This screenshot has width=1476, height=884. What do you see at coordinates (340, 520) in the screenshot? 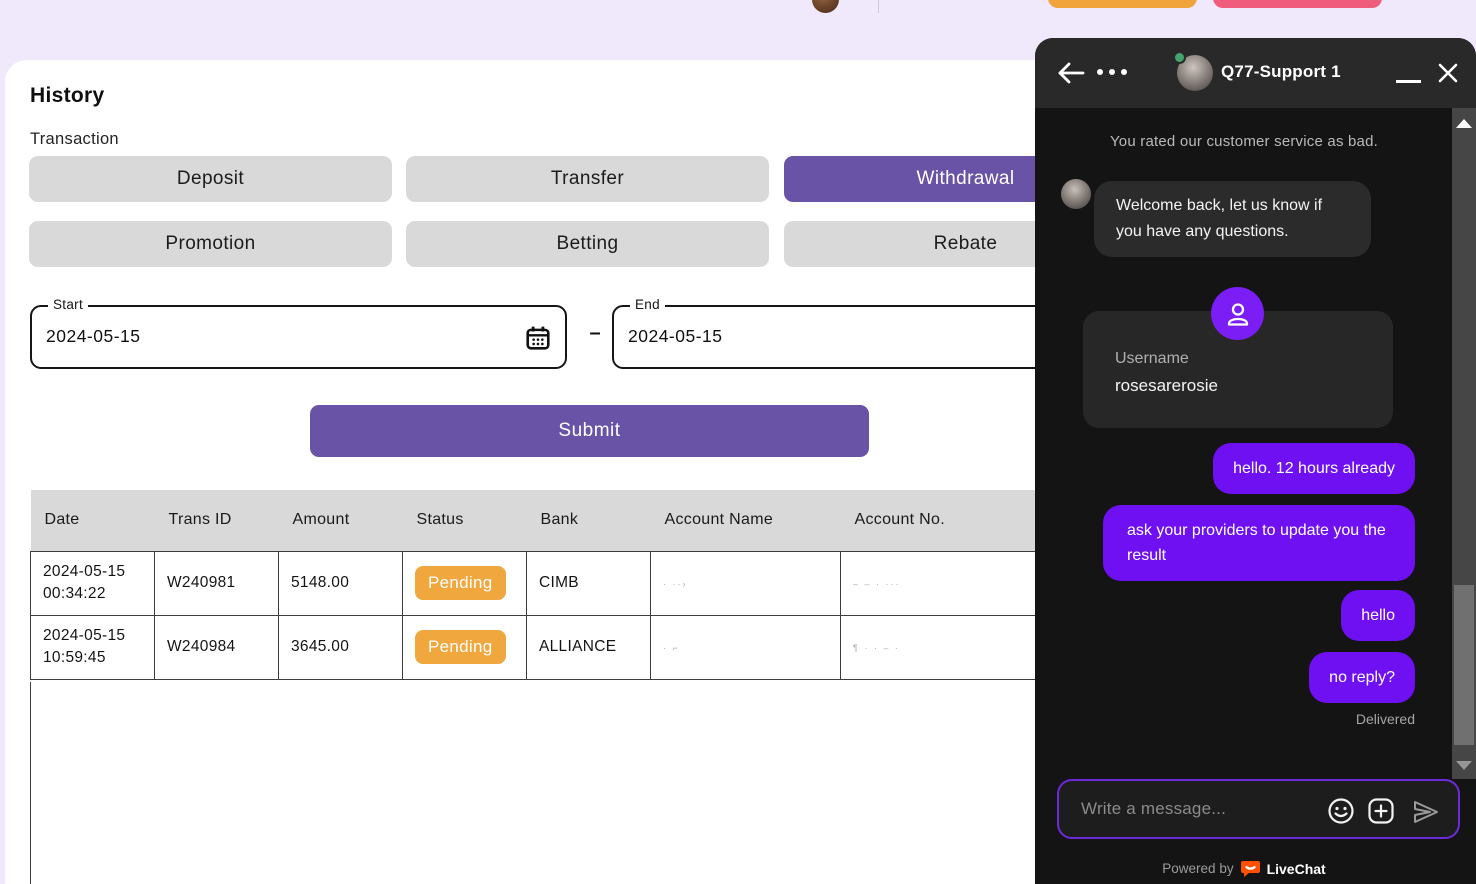
I see `col-amount: Amount` at bounding box center [340, 520].